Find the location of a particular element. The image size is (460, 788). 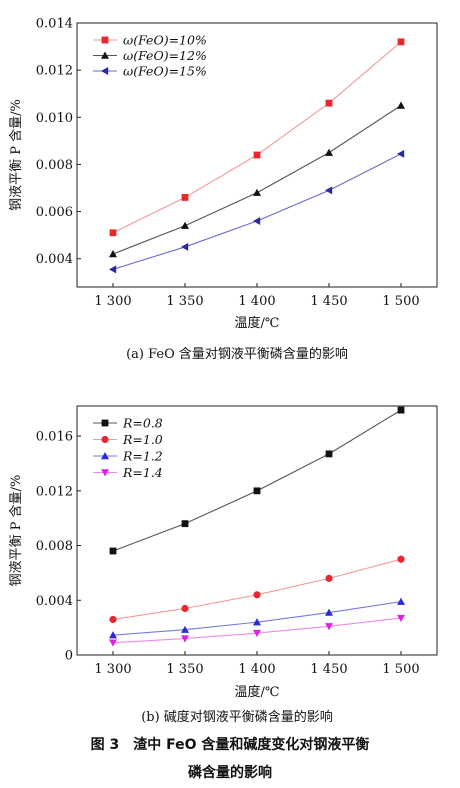

figure-caption-line1: 图 3 渣中 FeO 含量和碱度变化对钢液平衡 is located at coordinates (230, 745).